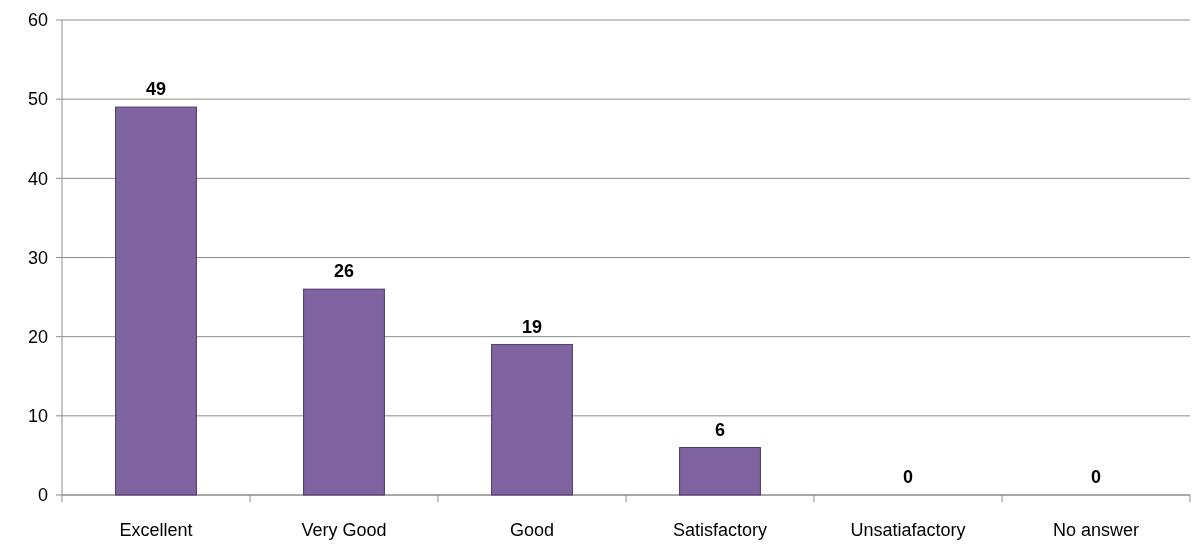 The width and height of the screenshot is (1194, 550). What do you see at coordinates (37, 20) in the screenshot?
I see `y-tick-label: 60` at bounding box center [37, 20].